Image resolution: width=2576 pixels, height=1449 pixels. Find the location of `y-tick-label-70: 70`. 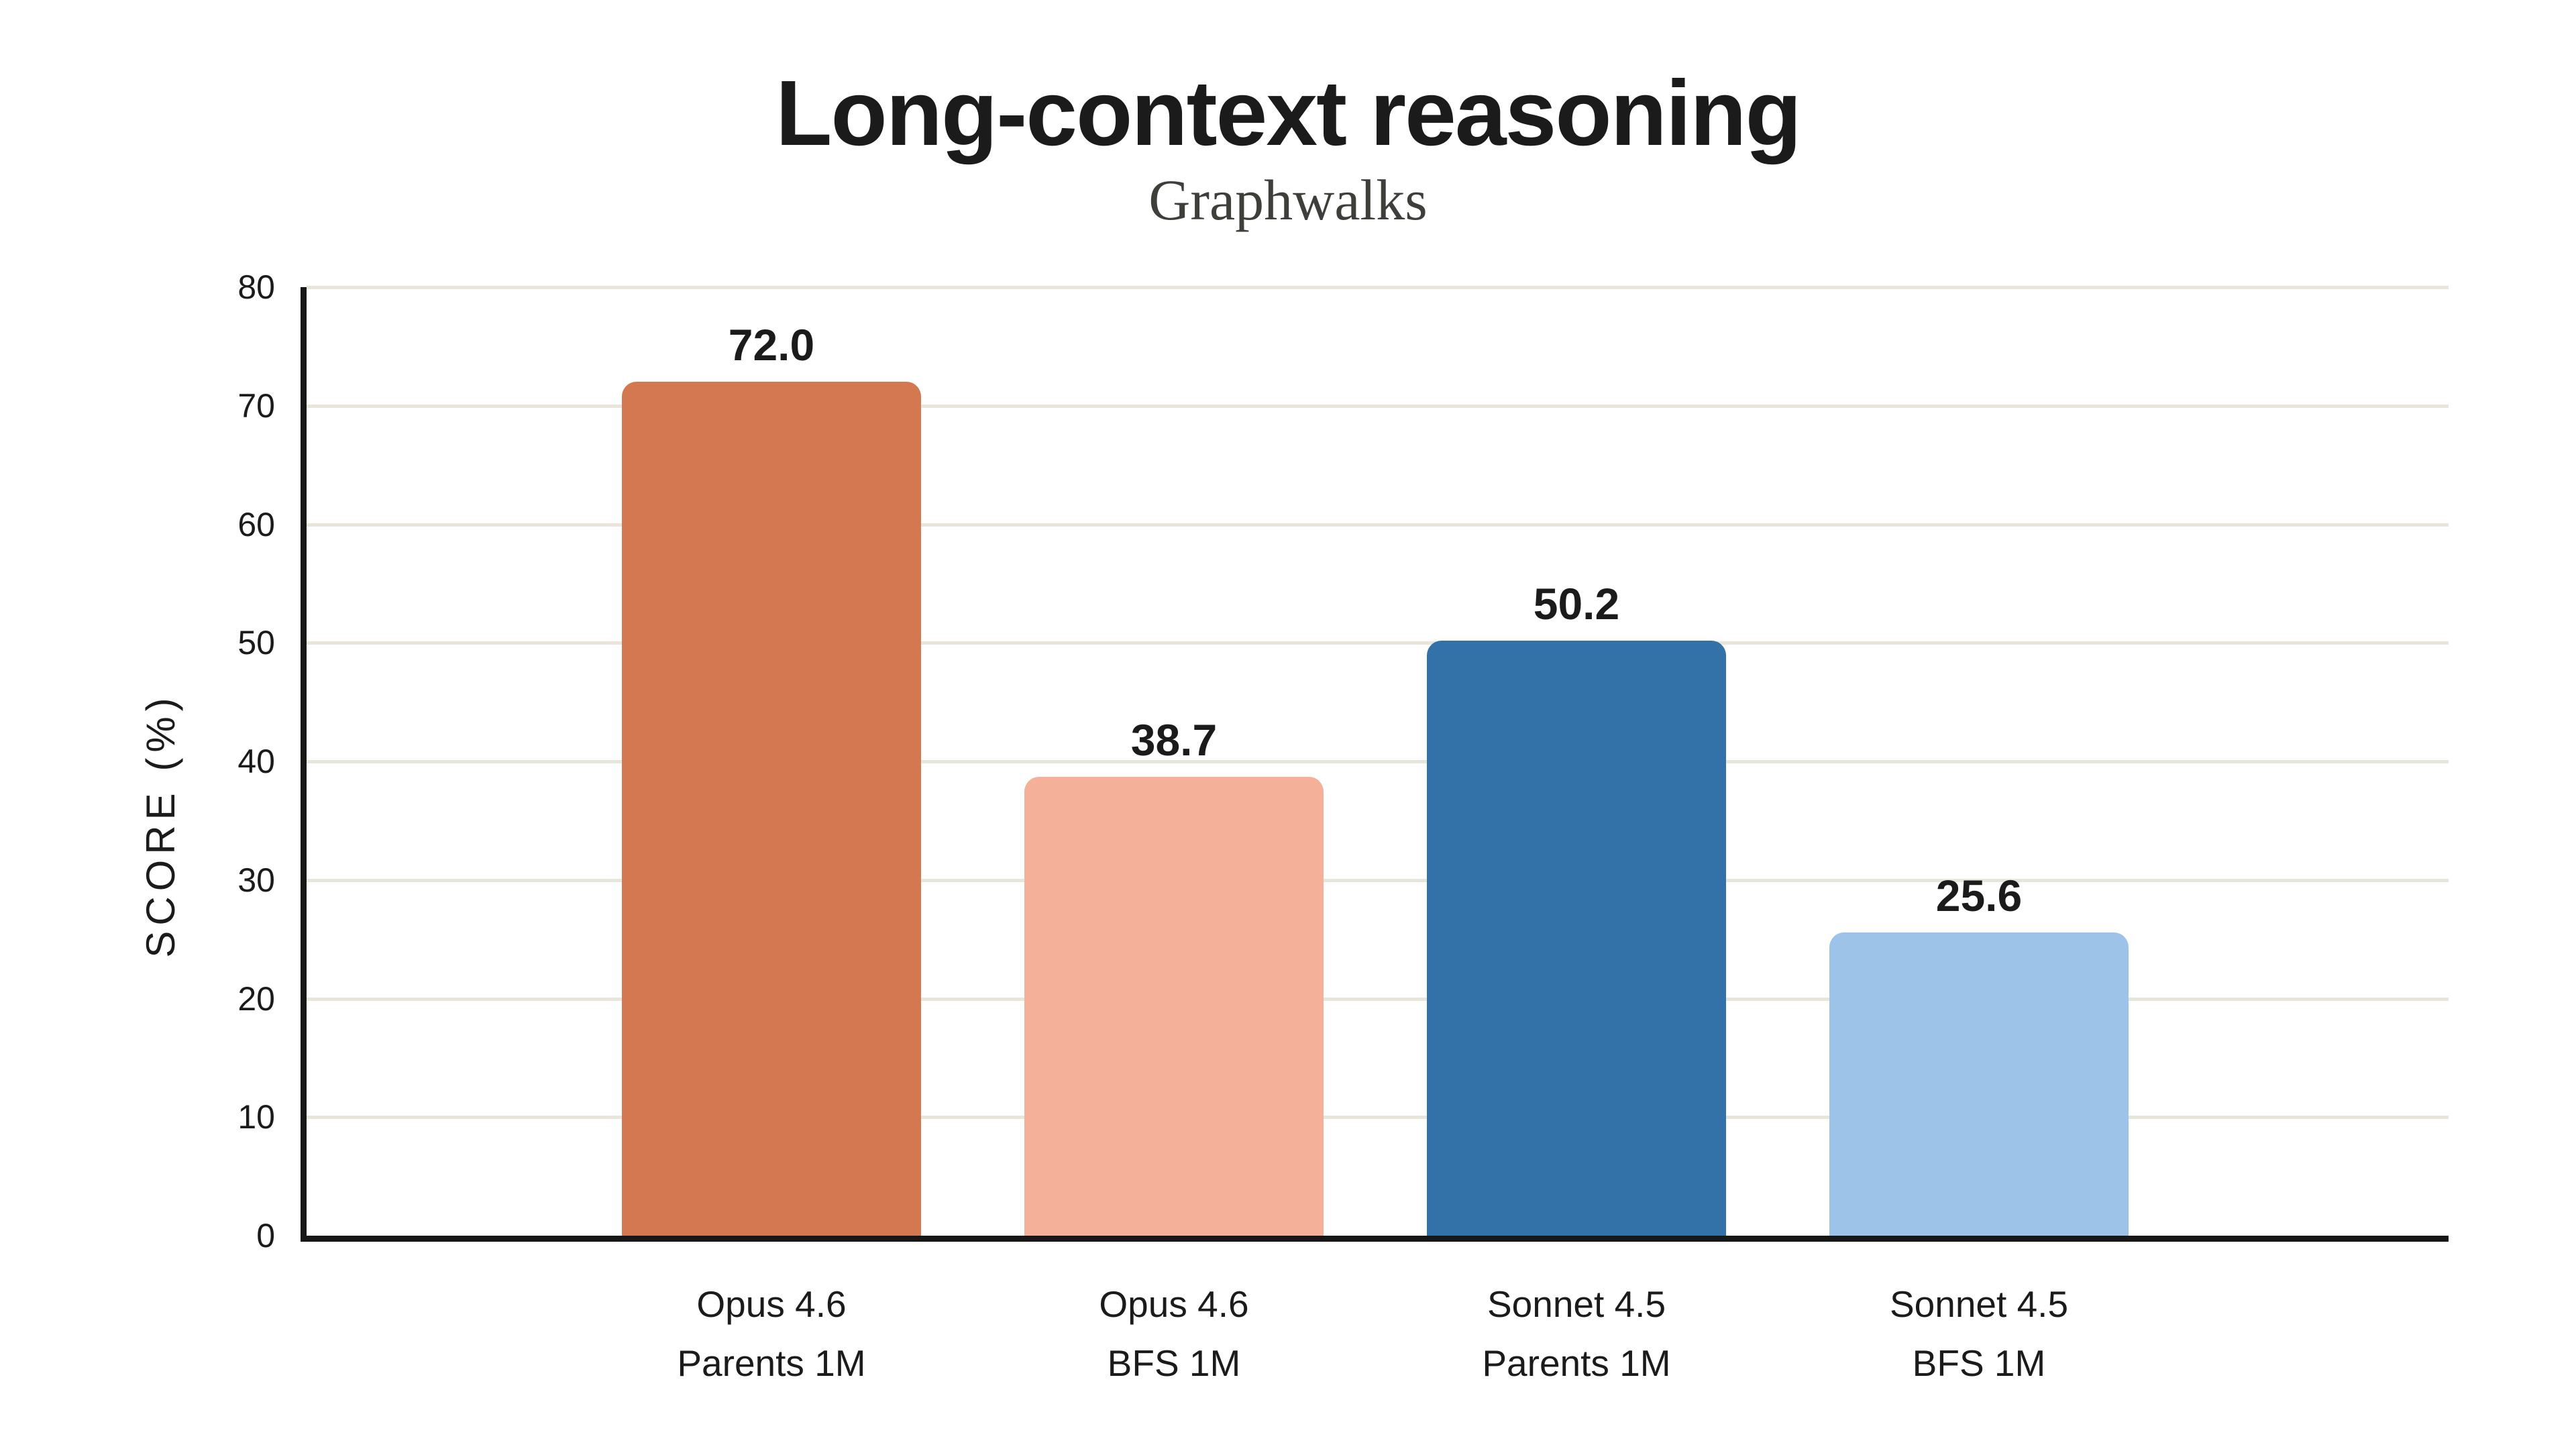

y-tick-label-70: 70 is located at coordinates (256, 405).